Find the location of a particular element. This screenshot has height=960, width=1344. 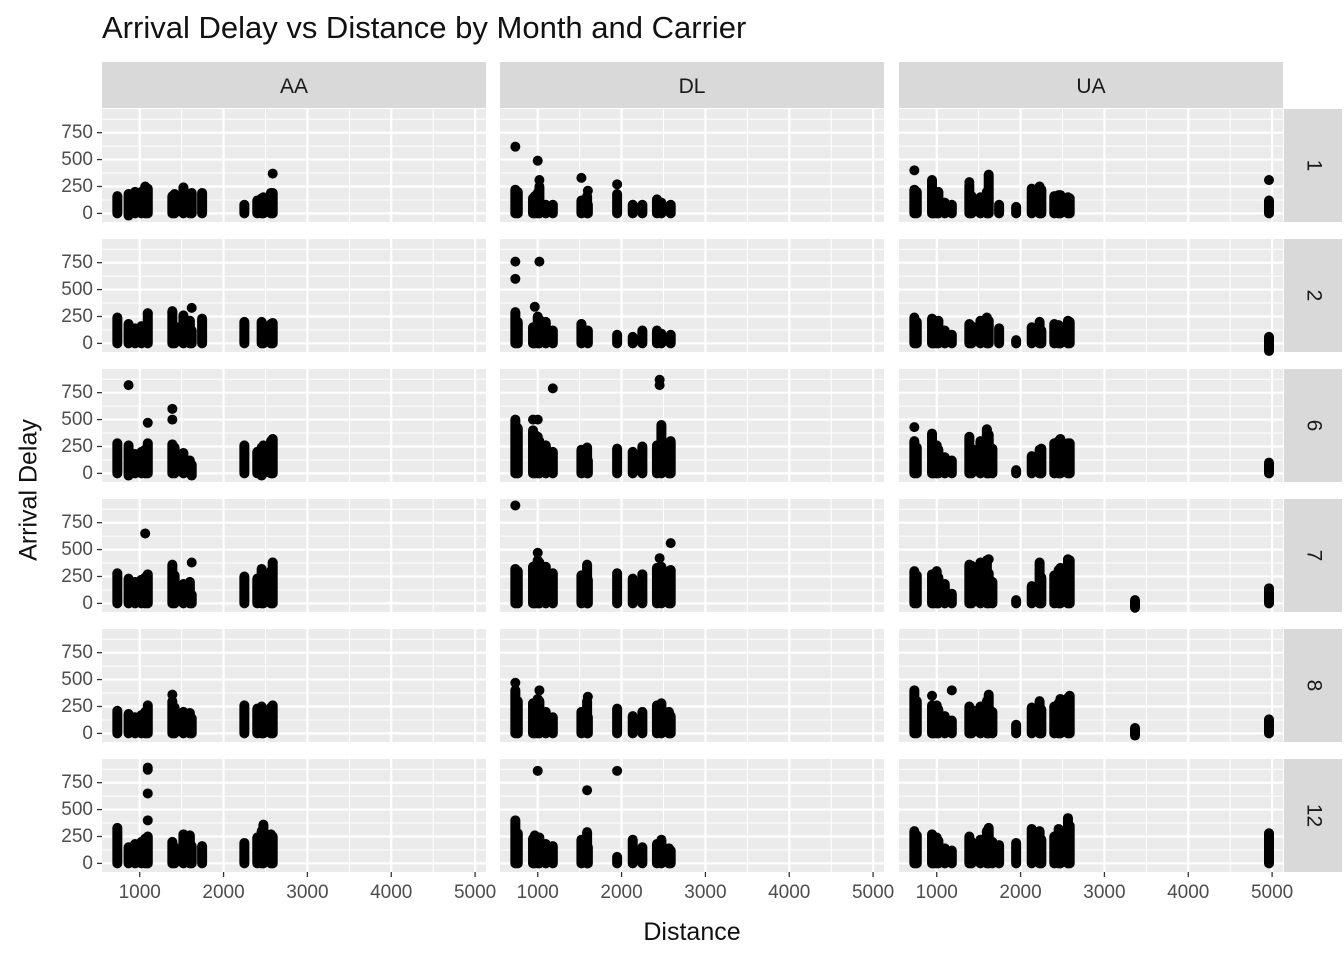

y-tick-label: 0 is located at coordinates (87, 473).